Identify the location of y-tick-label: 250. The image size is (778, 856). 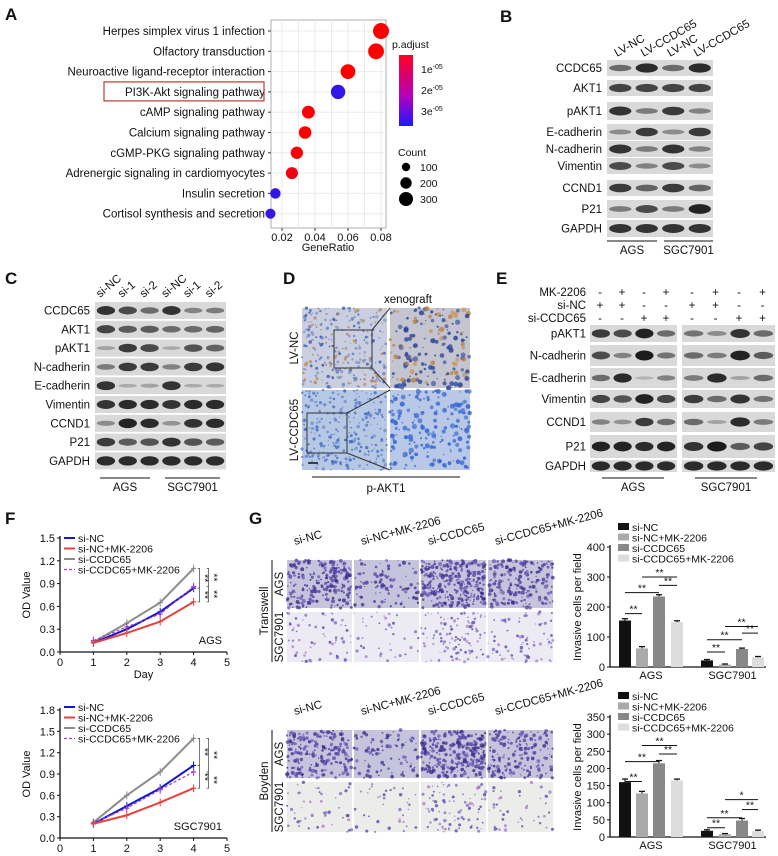
(596, 752).